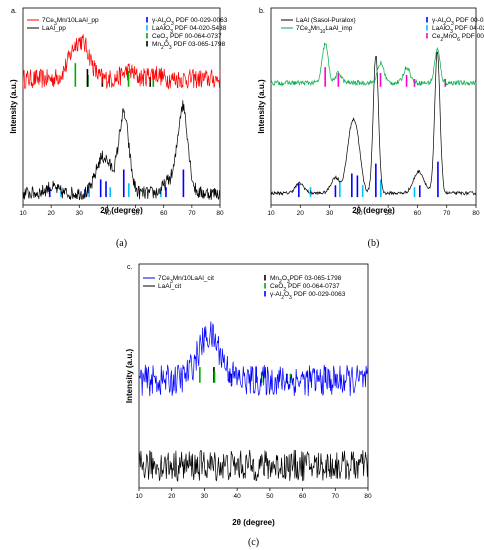 The image size is (484, 550). I want to click on panel-letter: a., so click(14, 11).